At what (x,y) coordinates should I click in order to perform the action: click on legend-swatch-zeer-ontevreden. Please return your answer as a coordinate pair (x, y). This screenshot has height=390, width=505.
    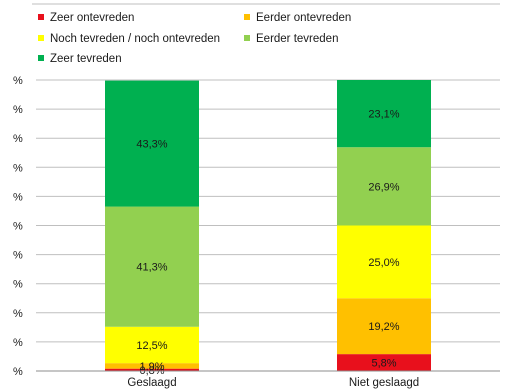
    Looking at the image, I should click on (41, 17).